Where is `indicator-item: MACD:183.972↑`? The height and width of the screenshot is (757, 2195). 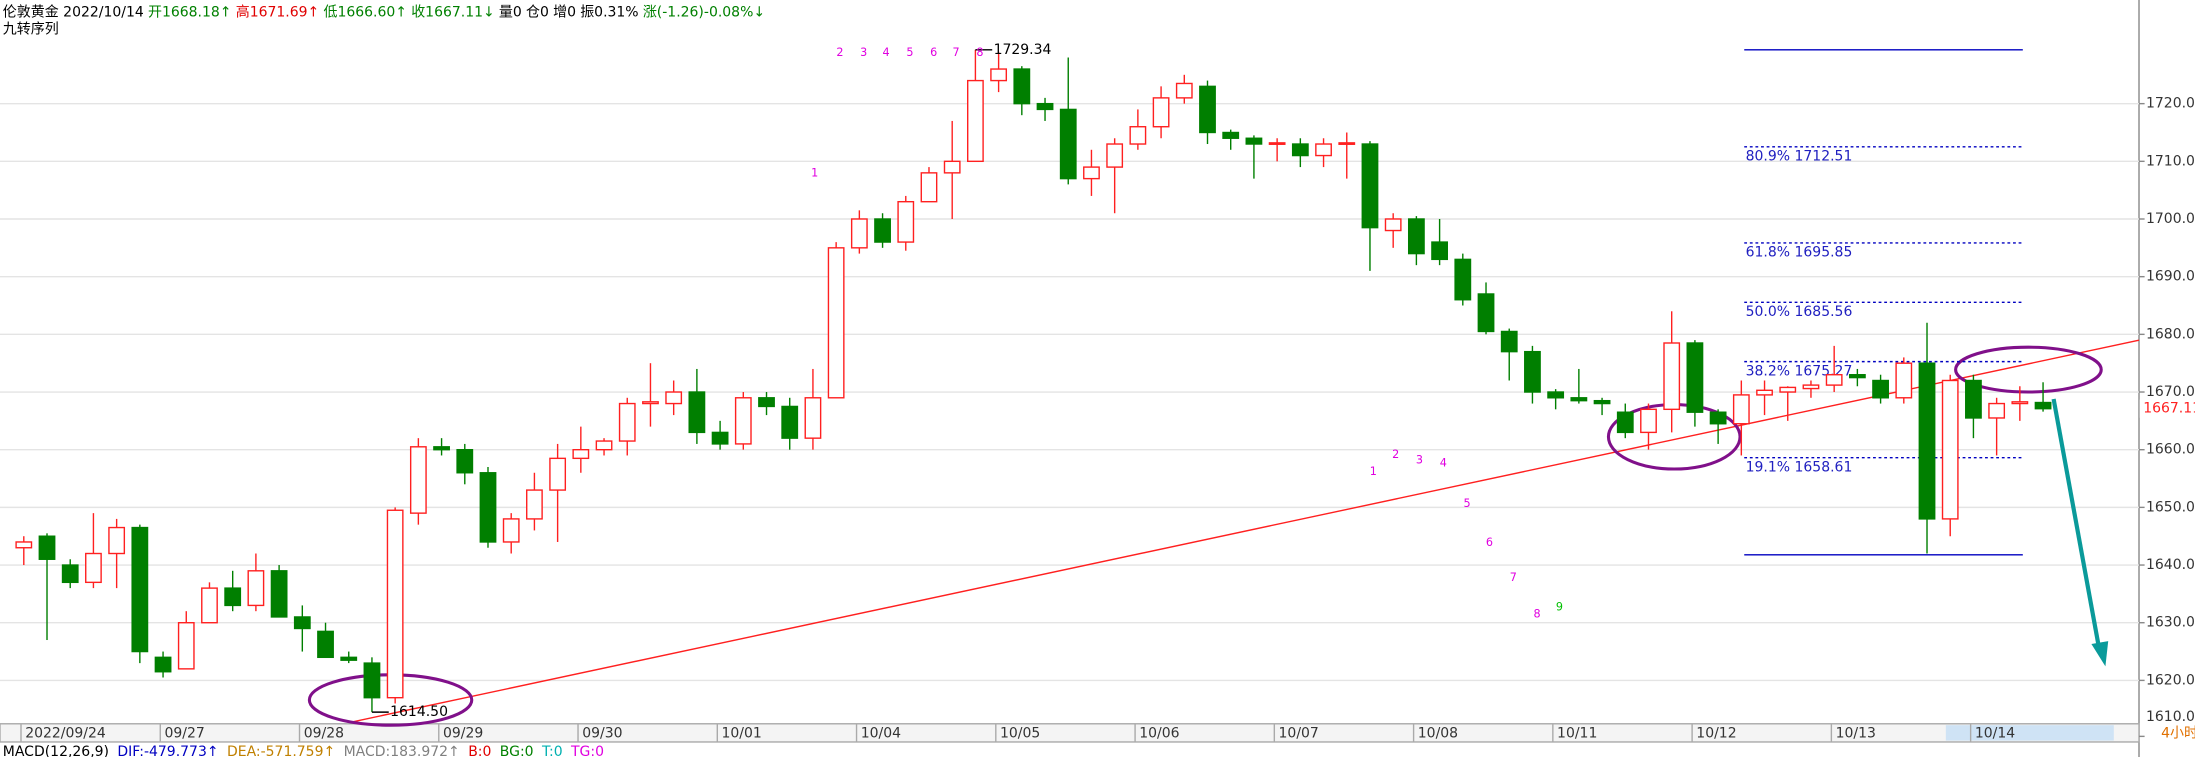 indicator-item: MACD:183.972↑ is located at coordinates (402, 750).